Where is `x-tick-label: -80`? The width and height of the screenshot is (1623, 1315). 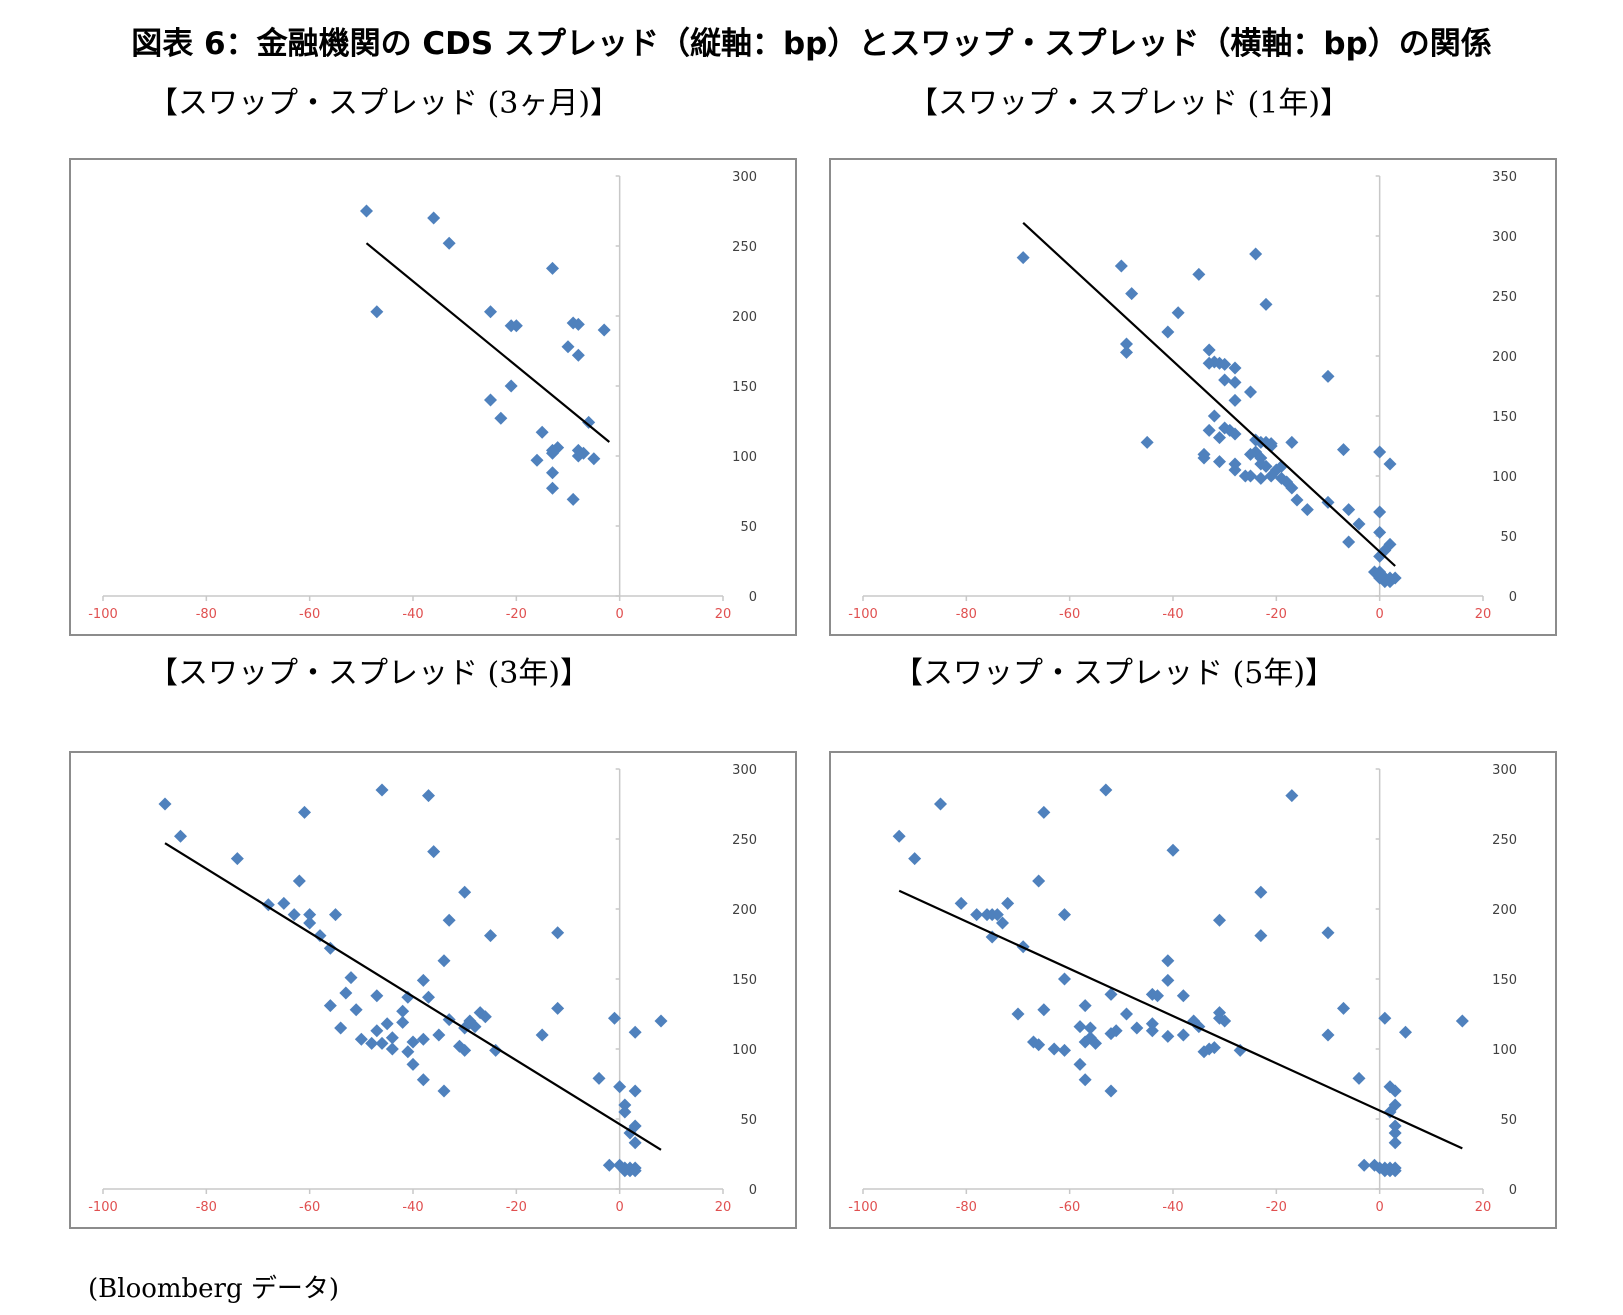 x-tick-label: -80 is located at coordinates (966, 614).